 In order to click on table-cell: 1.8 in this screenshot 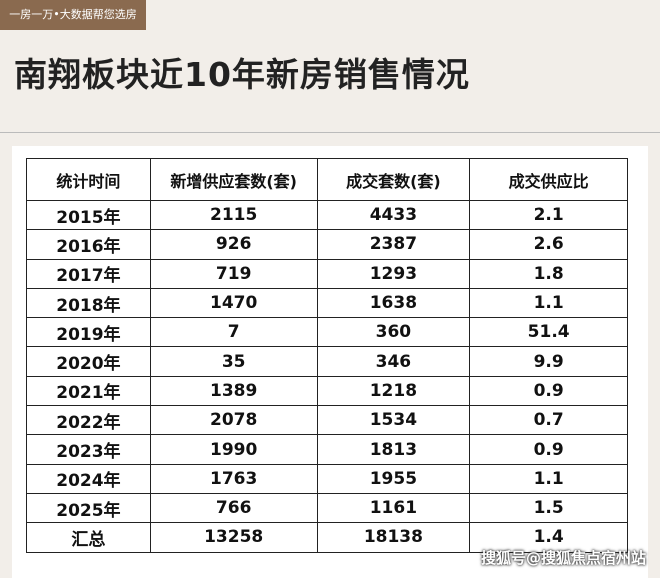, I will do `click(548, 273)`.